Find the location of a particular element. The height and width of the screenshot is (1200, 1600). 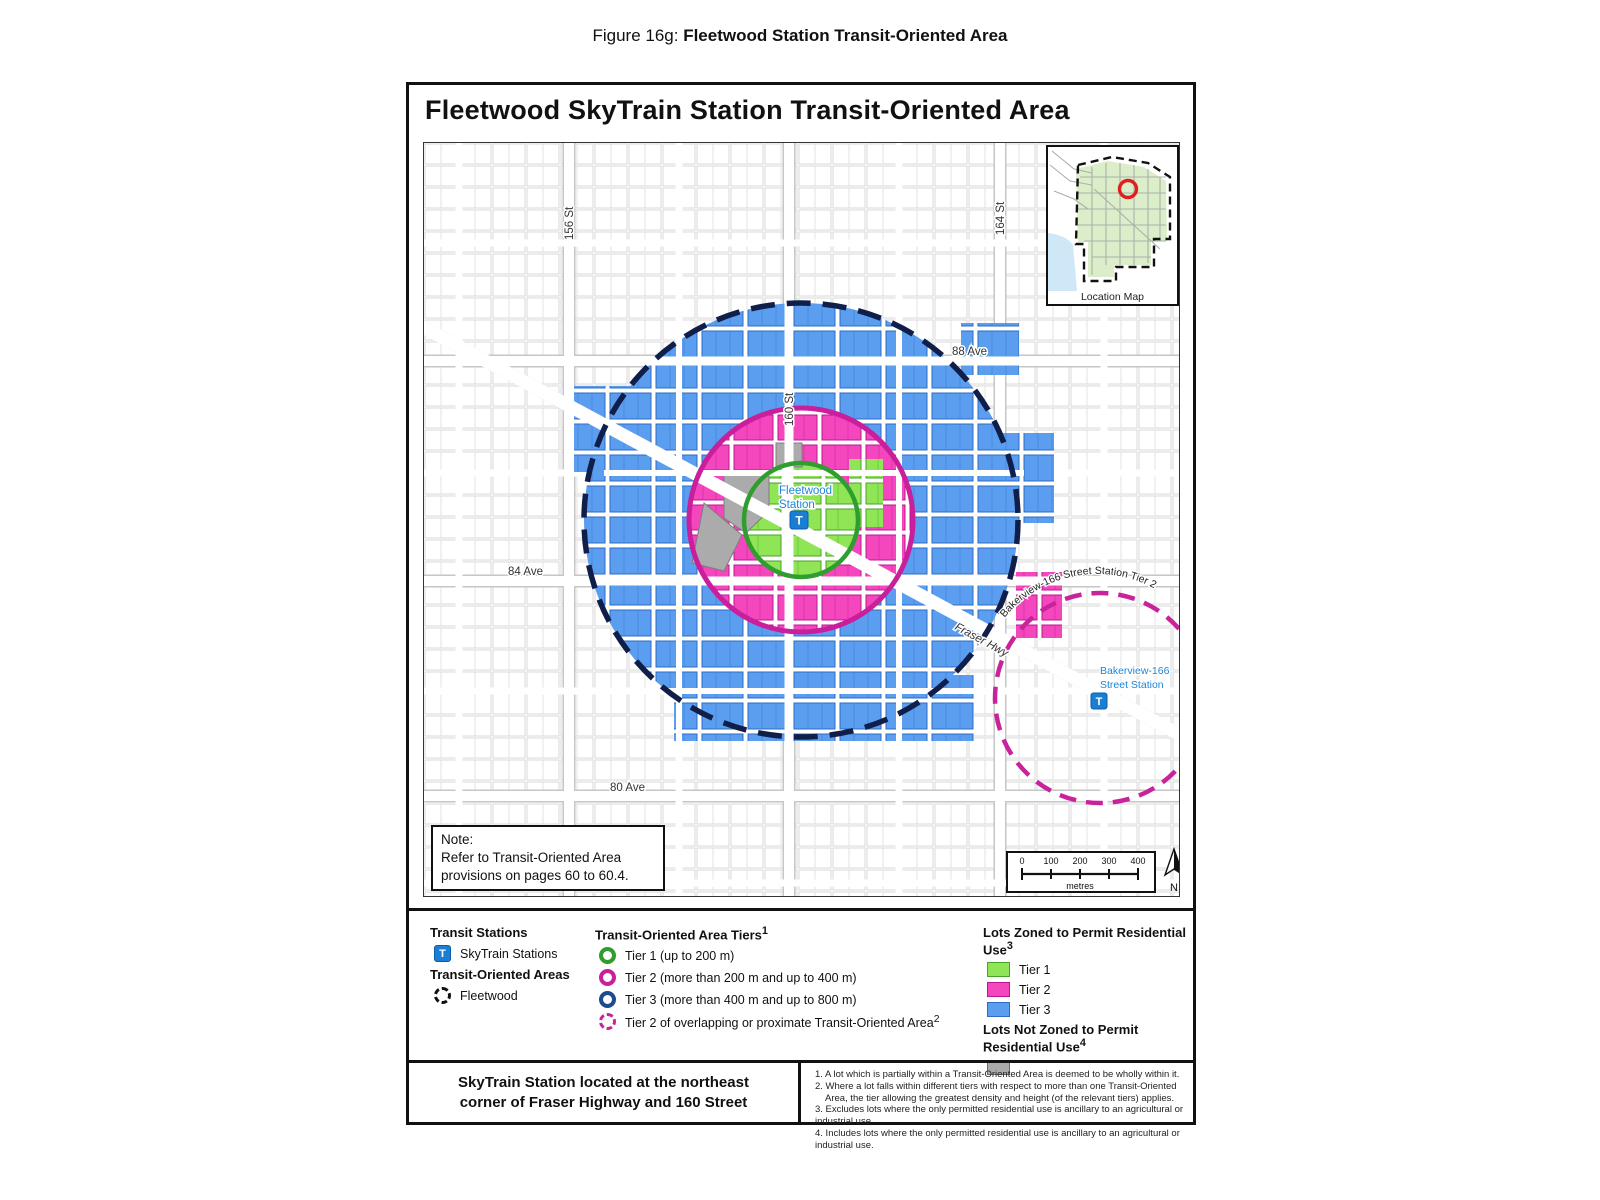

inset-boundary-dashed is located at coordinates (1123, 219).